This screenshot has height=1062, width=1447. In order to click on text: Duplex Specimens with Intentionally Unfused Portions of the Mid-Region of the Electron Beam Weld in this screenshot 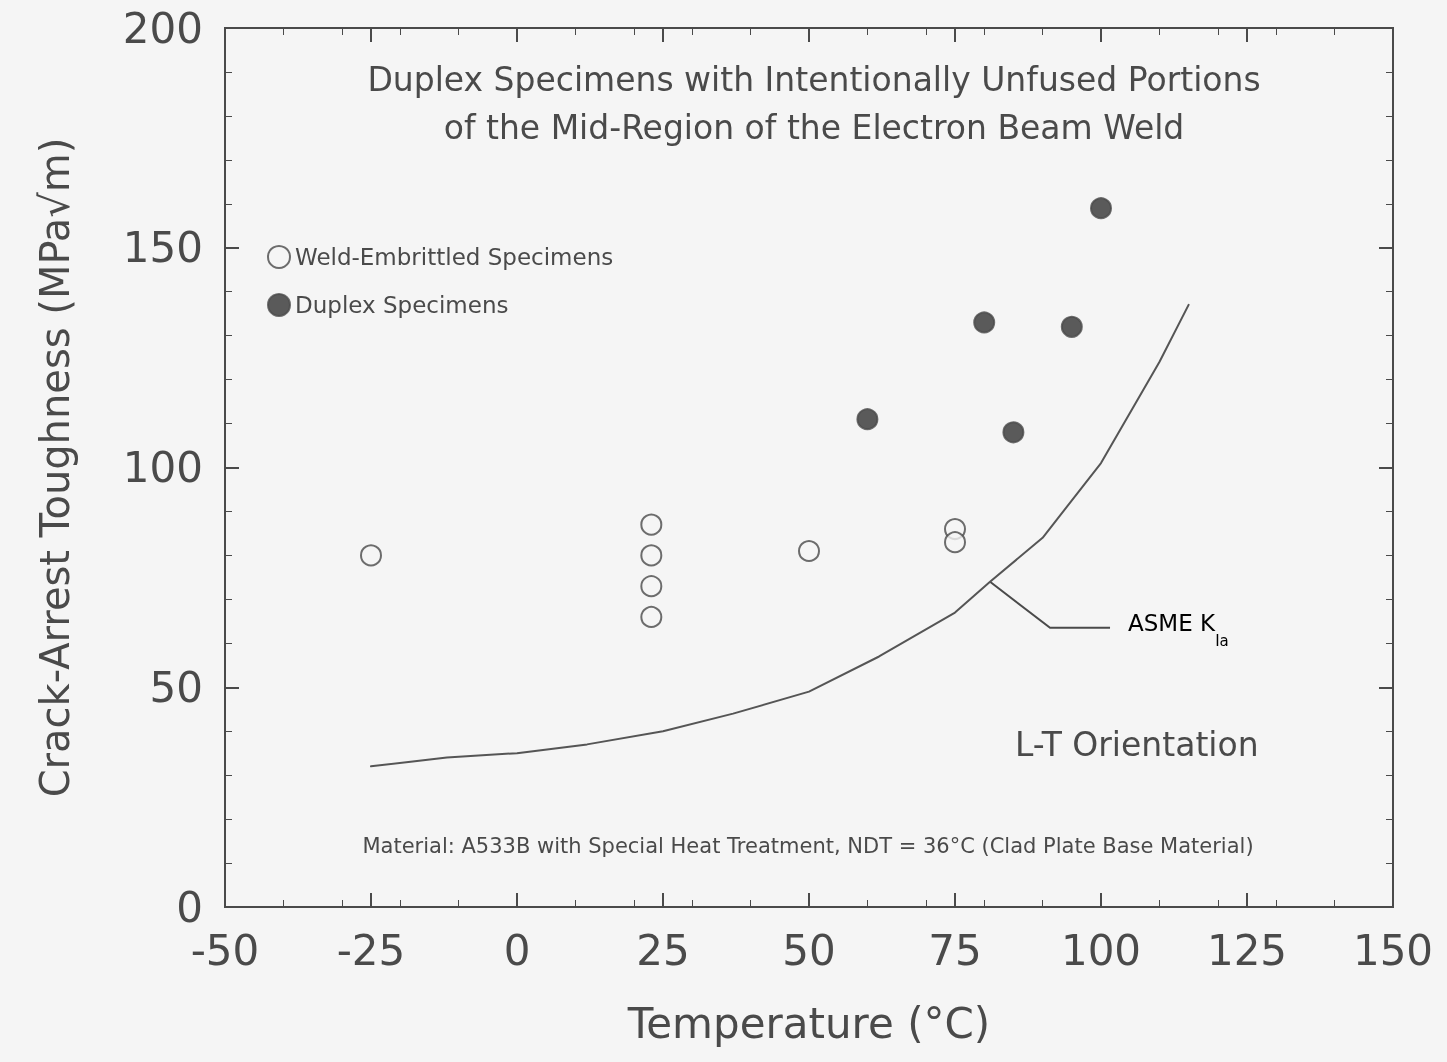, I will do `click(814, 103)`.